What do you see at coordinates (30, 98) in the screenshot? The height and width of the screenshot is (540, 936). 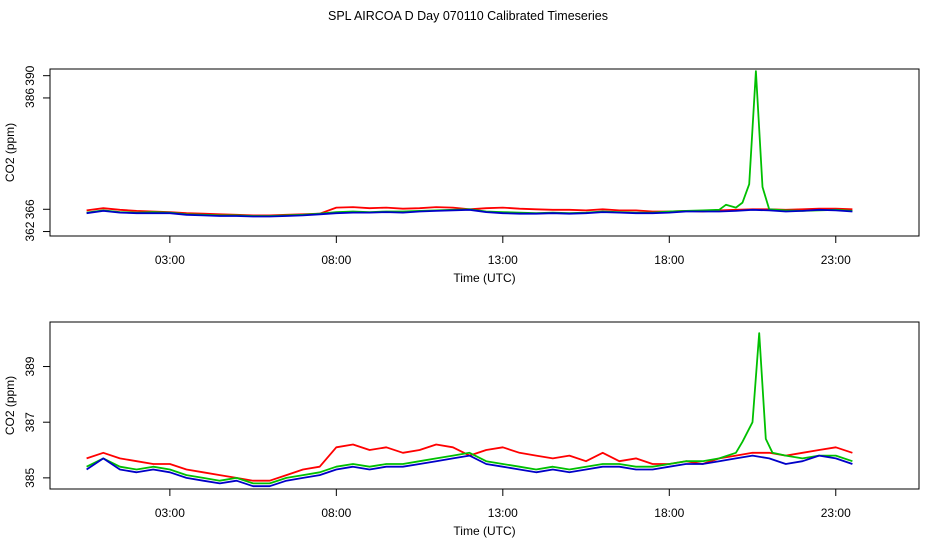 I see `y-tick-label: 386` at bounding box center [30, 98].